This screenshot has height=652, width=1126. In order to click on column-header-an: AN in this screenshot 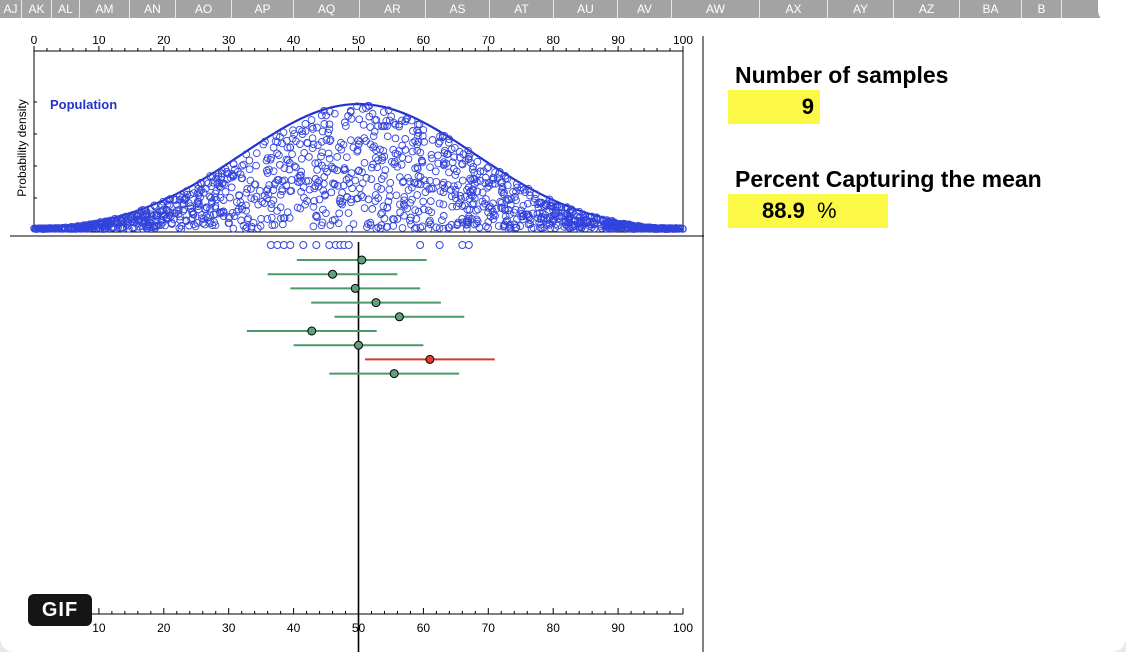, I will do `click(153, 9)`.